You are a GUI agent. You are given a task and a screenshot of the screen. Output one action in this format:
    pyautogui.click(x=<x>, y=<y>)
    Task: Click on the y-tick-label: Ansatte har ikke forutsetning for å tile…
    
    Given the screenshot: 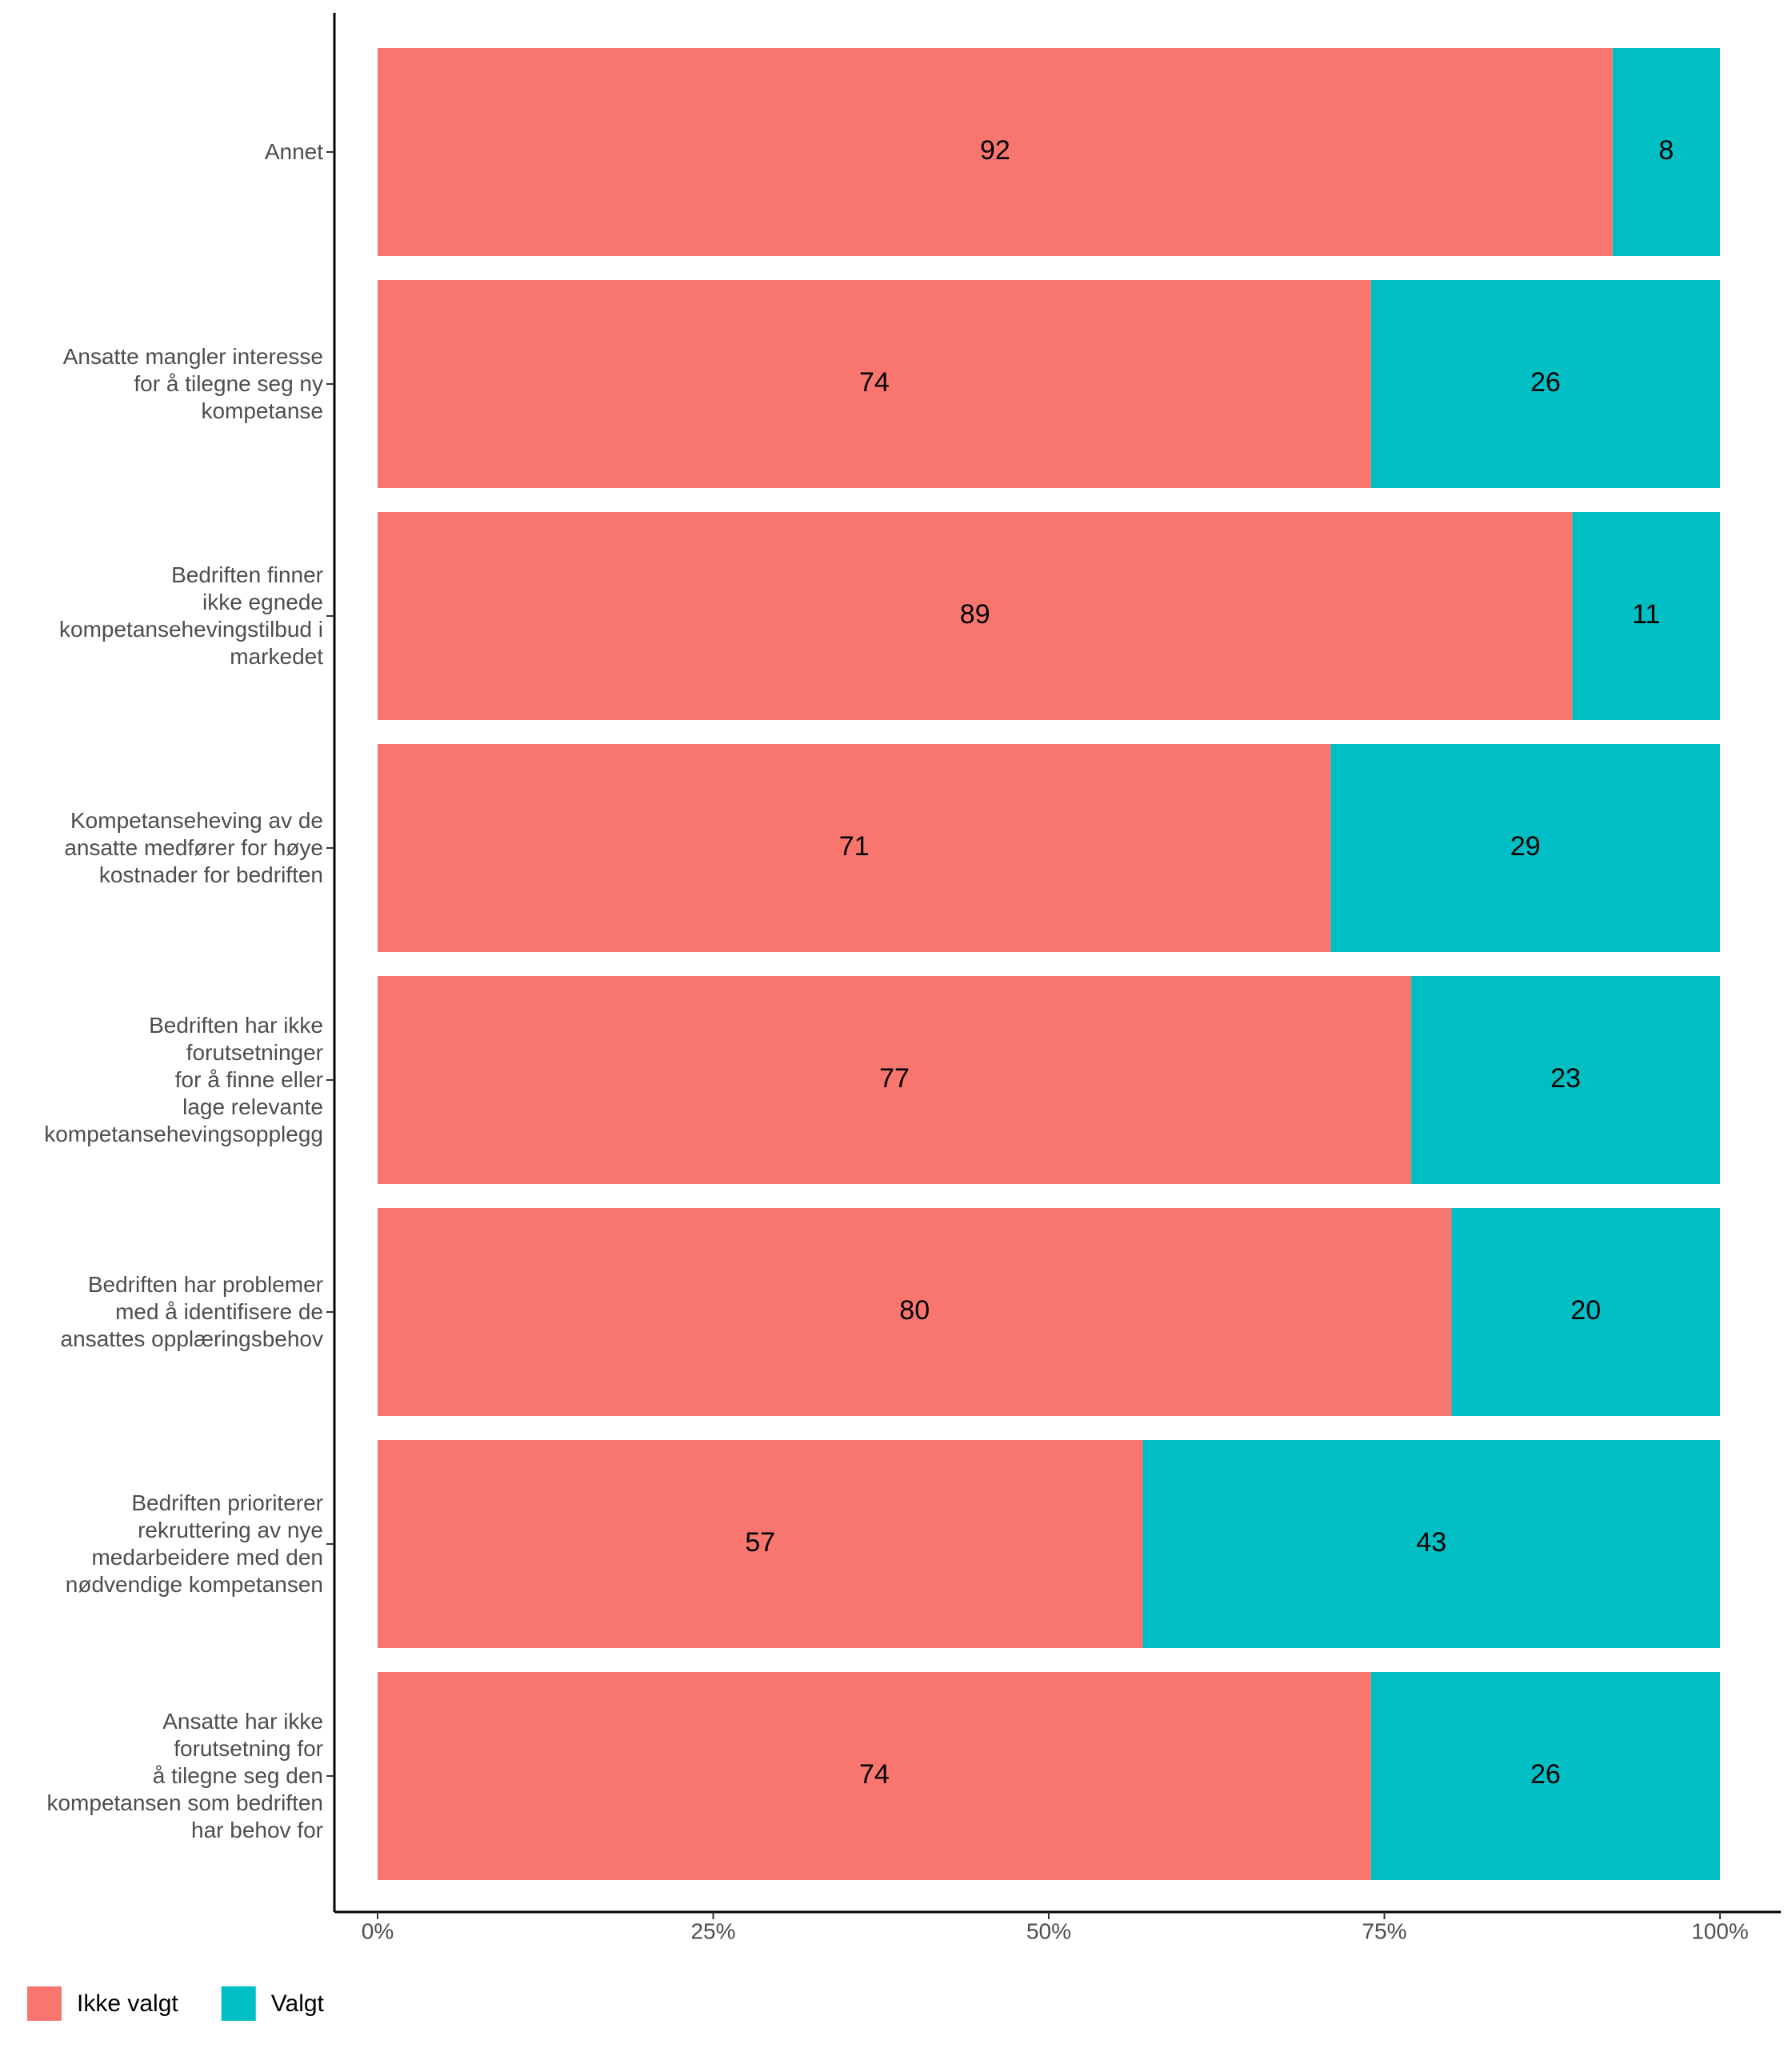 What is the action you would take?
    pyautogui.click(x=184, y=1775)
    